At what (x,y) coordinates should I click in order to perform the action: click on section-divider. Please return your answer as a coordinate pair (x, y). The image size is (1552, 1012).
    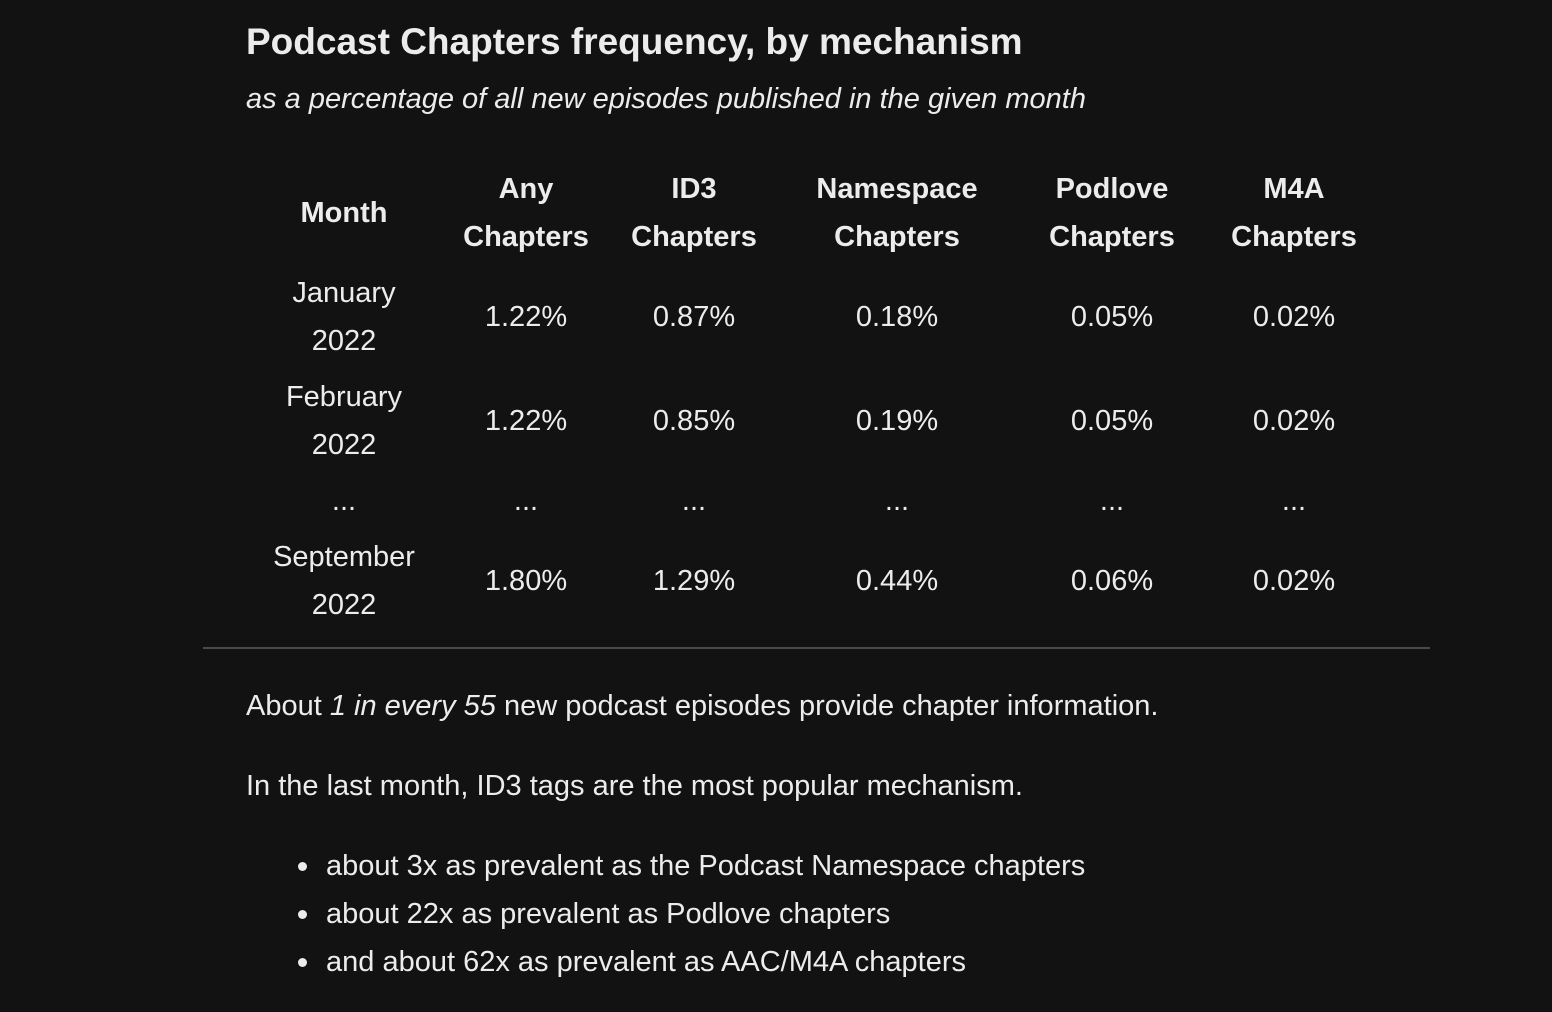
    Looking at the image, I should click on (816, 648).